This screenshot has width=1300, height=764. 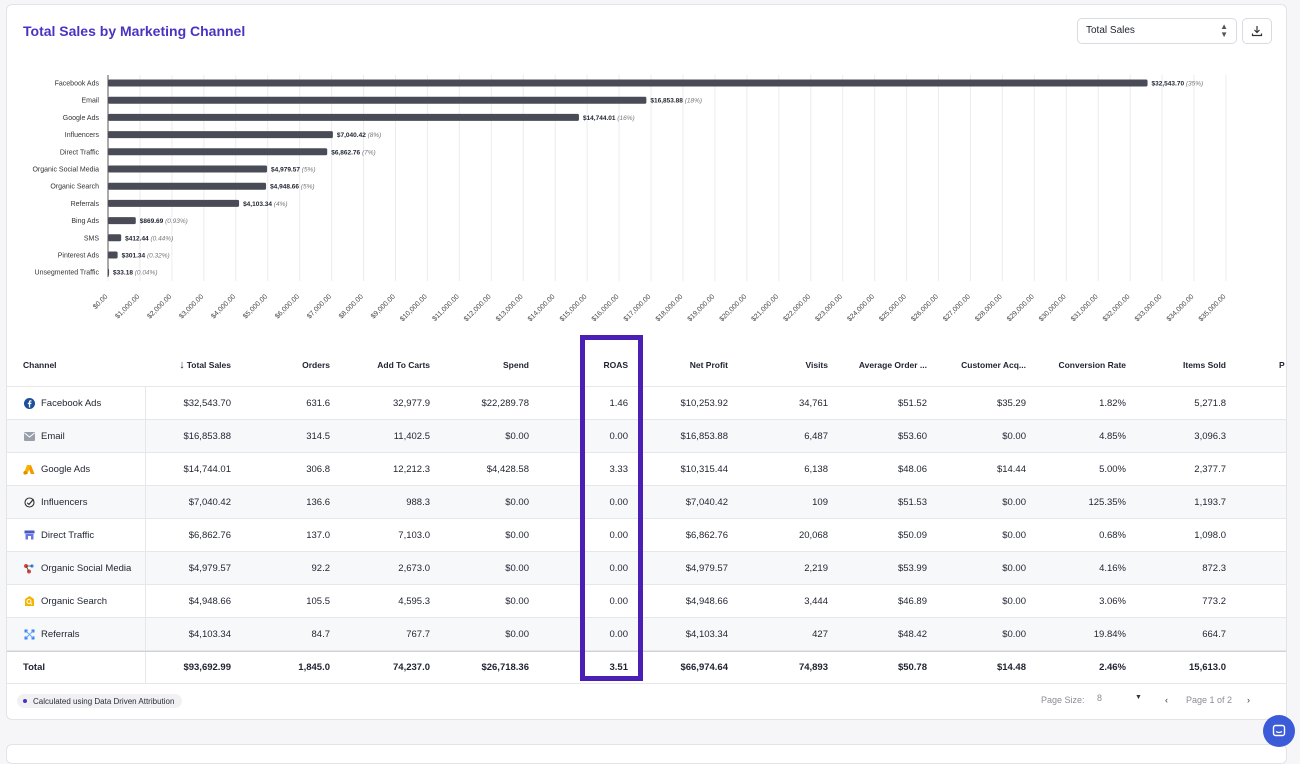 What do you see at coordinates (318, 502) in the screenshot?
I see `table-cell-text: 136.6` at bounding box center [318, 502].